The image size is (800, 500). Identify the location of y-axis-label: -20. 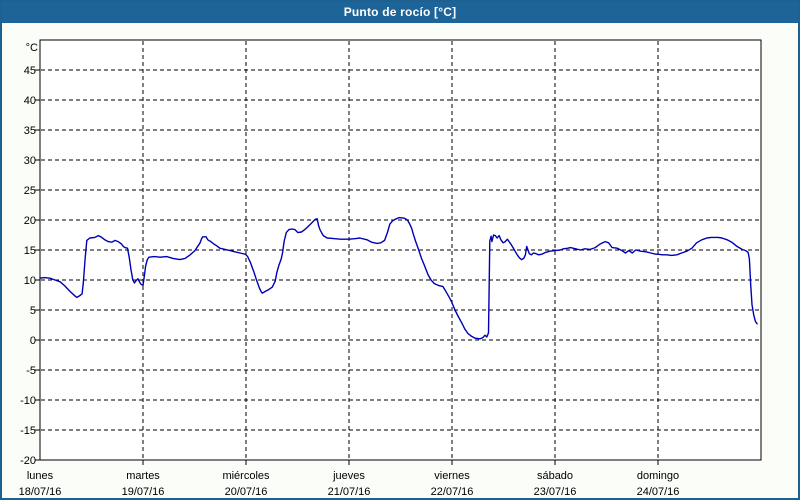
(28, 461).